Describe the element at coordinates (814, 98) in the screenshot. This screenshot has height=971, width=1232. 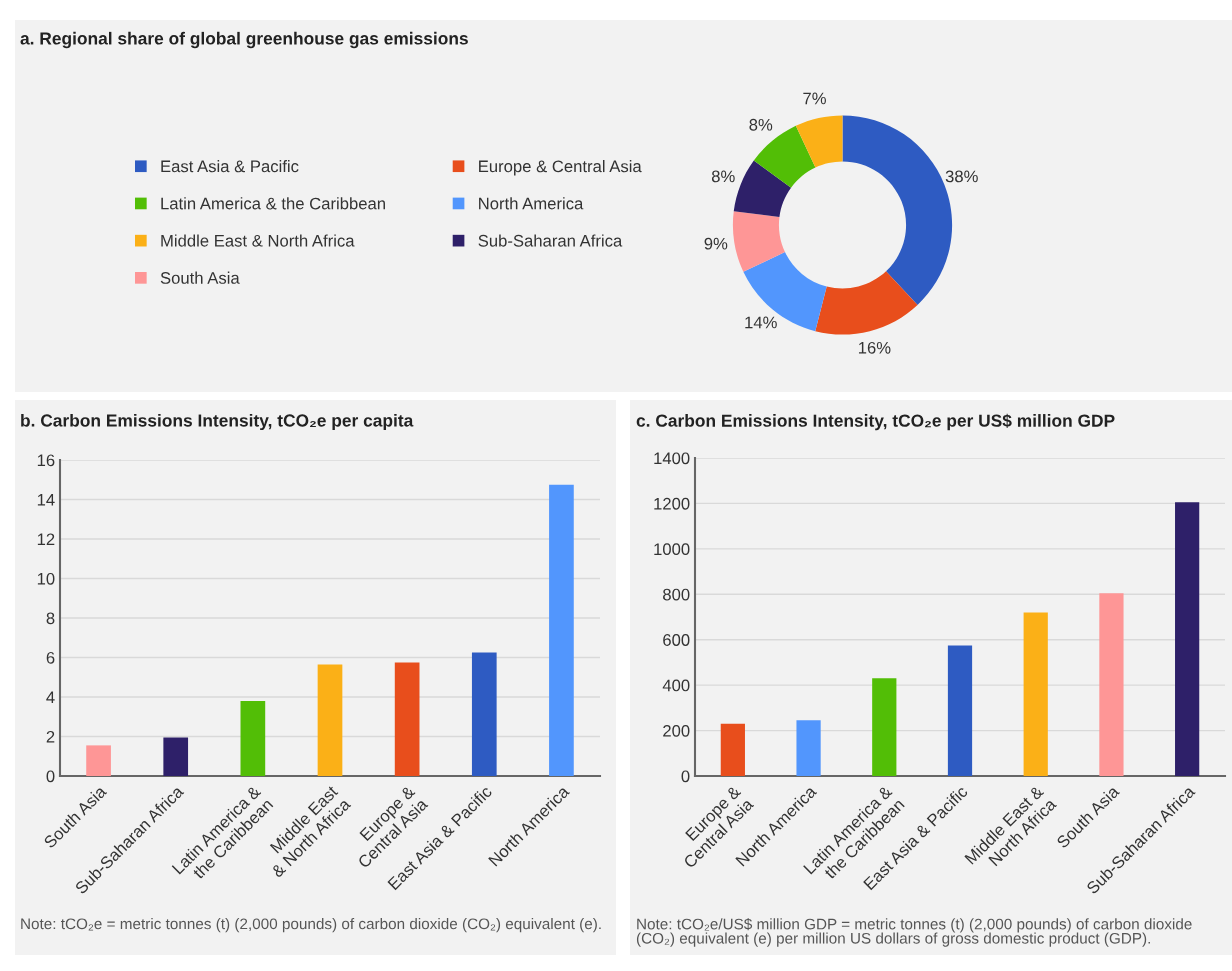
I see `data-label: 7%` at that location.